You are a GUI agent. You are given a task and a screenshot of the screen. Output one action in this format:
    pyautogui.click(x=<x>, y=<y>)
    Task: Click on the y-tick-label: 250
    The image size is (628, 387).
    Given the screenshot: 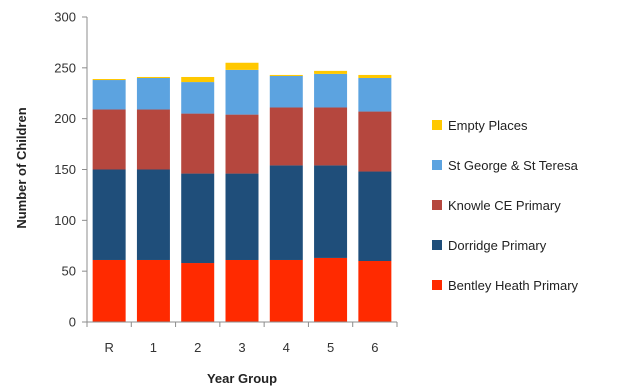 What is the action you would take?
    pyautogui.click(x=65, y=67)
    